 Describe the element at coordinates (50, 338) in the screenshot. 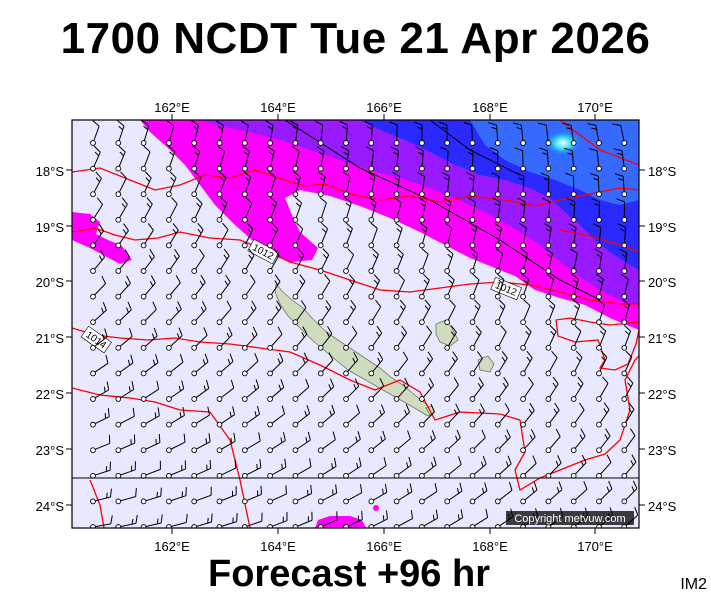

I see `lat-label-left: 21°S` at that location.